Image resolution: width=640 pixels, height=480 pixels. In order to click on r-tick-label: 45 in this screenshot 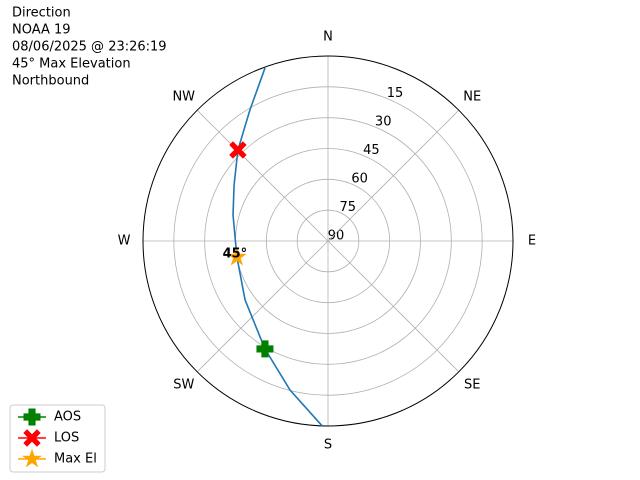, I will do `click(371, 150)`.